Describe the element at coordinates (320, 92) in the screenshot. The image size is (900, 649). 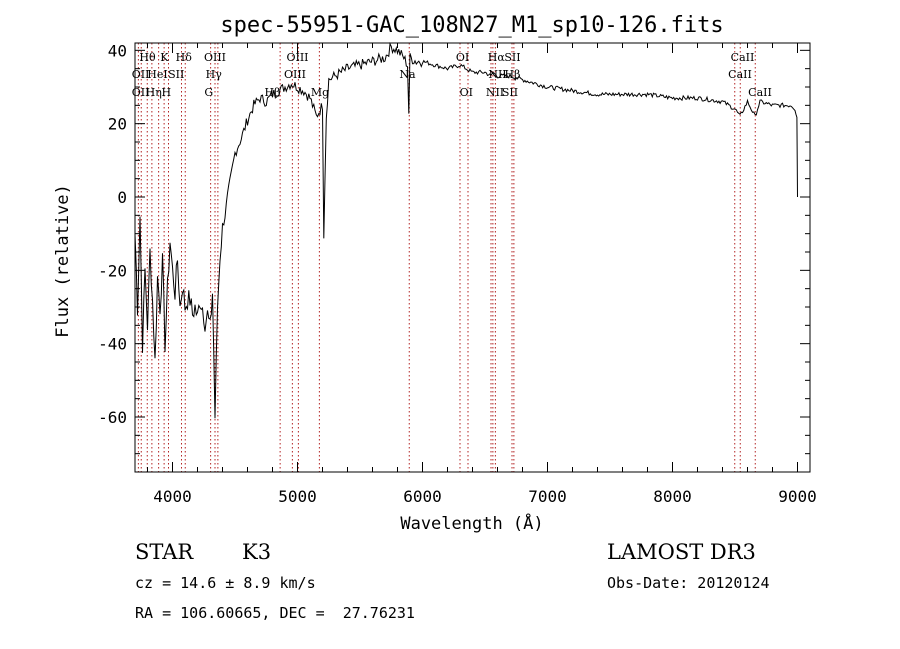
I see `line-label-23: Mg` at that location.